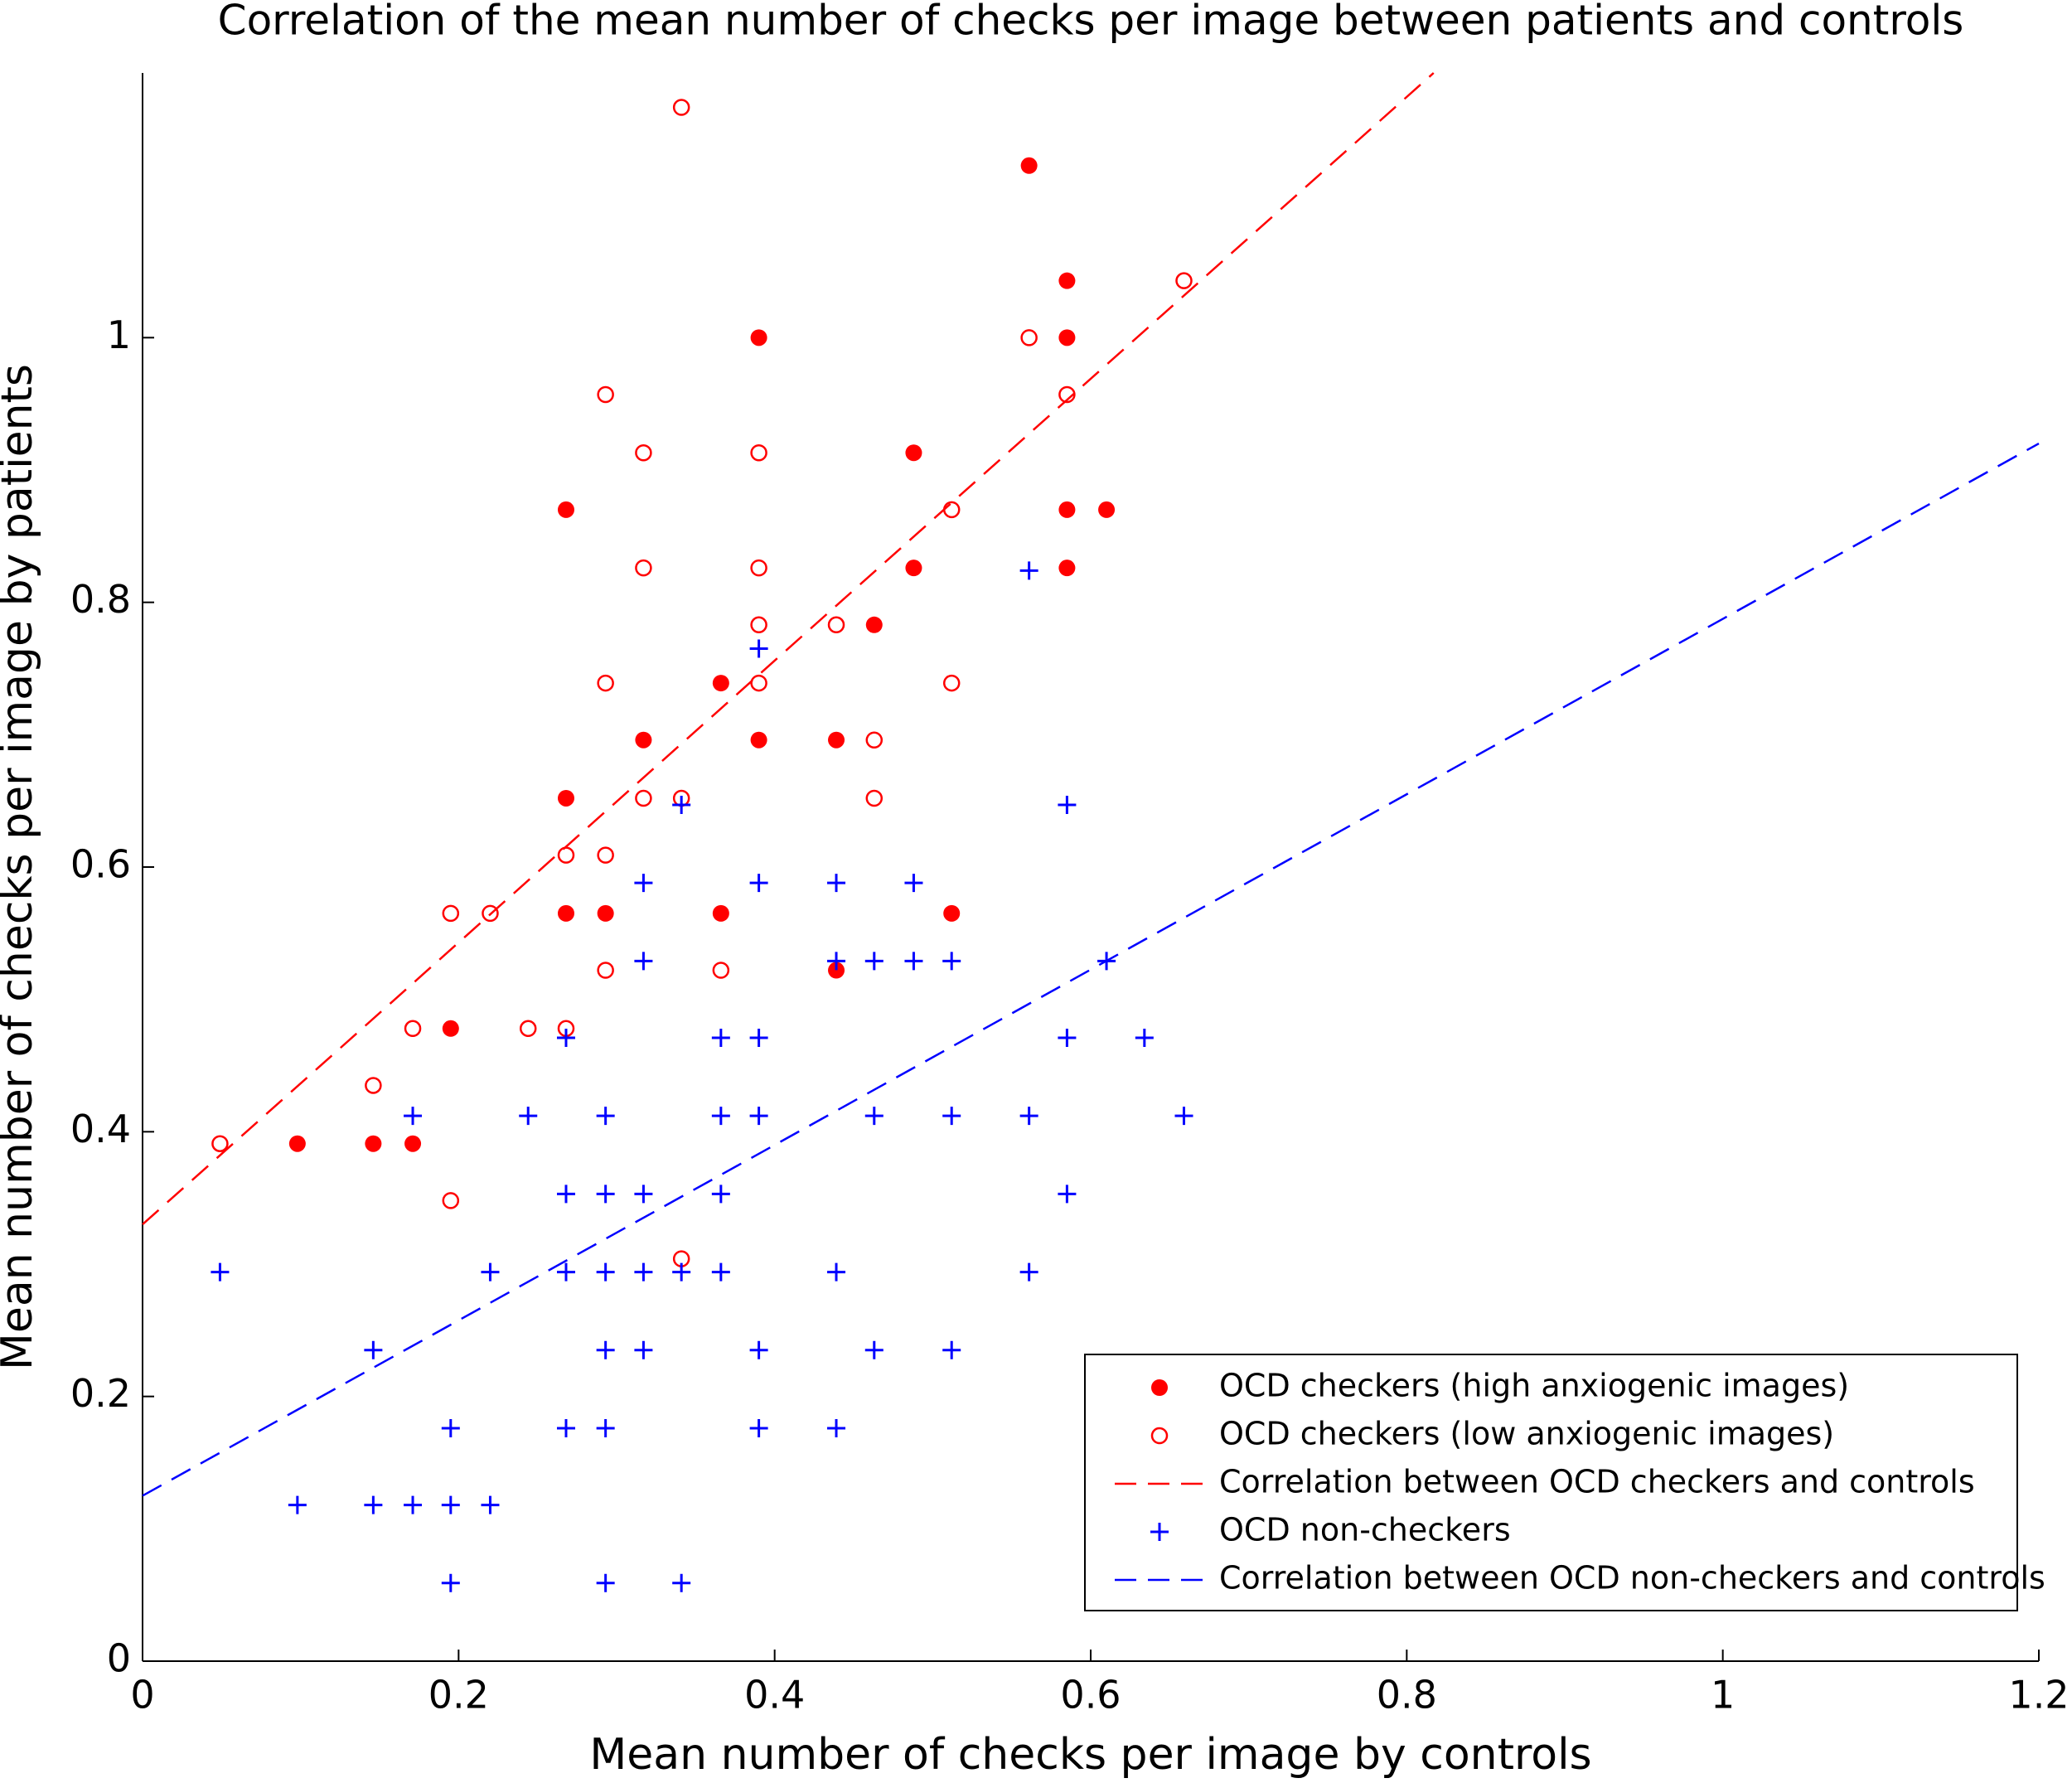 The image size is (2072, 1783). I want to click on x-tick-label: 1.2, so click(2038, 1695).